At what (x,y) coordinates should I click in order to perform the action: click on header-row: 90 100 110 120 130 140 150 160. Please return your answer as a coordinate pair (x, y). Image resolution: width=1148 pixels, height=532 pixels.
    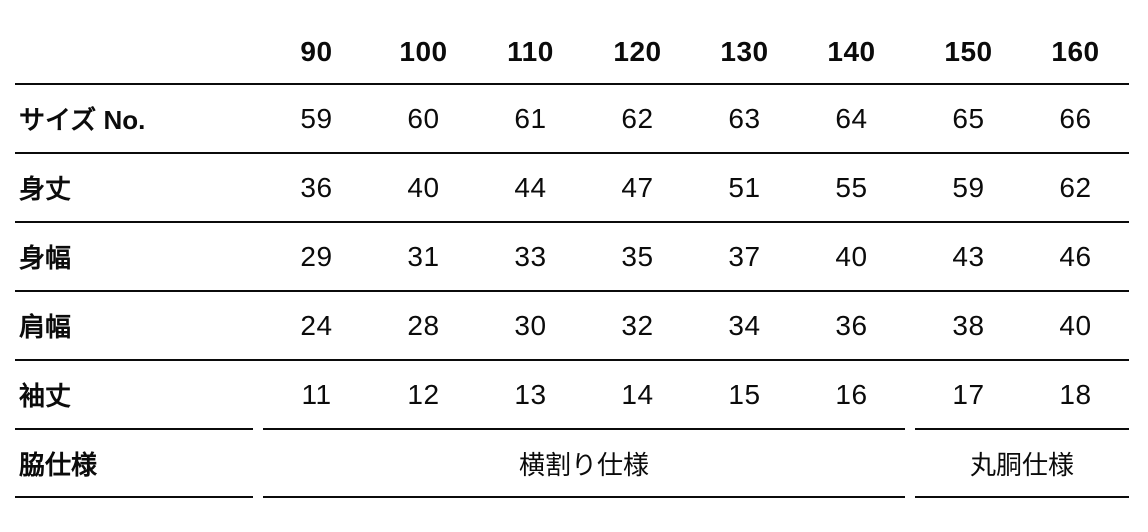
    Looking at the image, I should click on (572, 52).